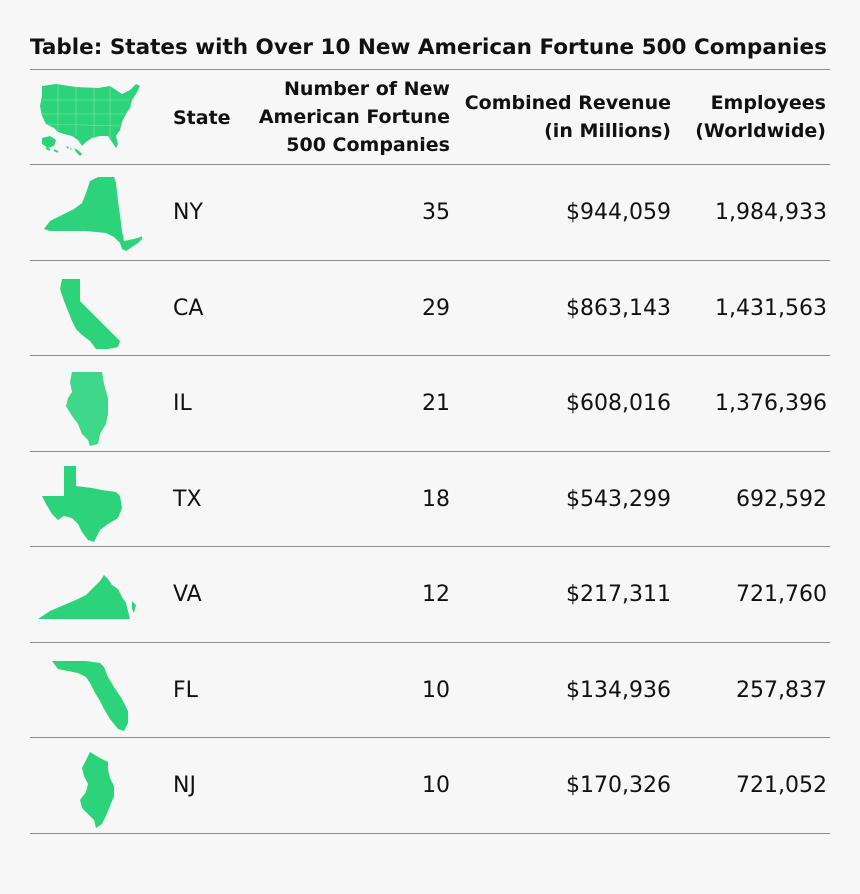 Image resolution: width=860 pixels, height=894 pixels. What do you see at coordinates (781, 594) in the screenshot?
I see `employees-value: 721,760` at bounding box center [781, 594].